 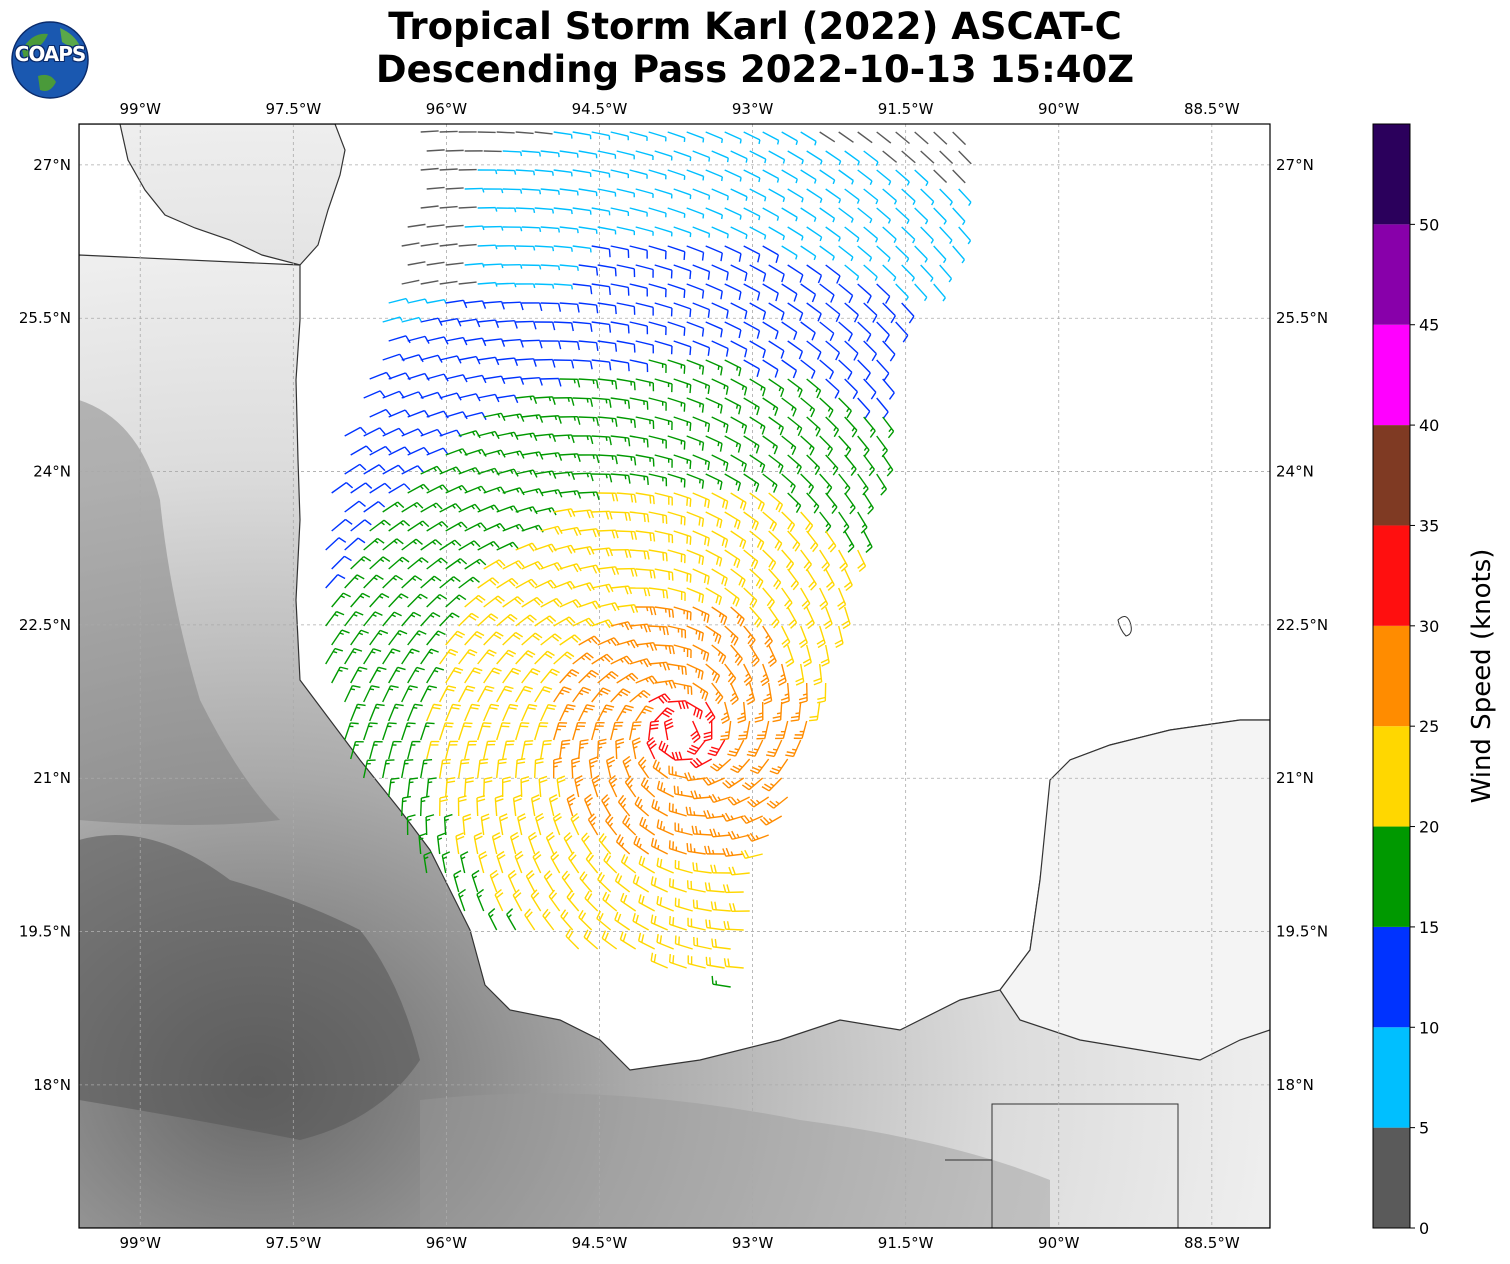 What do you see at coordinates (1134, 890) in the screenshot?
I see `land-yucatan` at bounding box center [1134, 890].